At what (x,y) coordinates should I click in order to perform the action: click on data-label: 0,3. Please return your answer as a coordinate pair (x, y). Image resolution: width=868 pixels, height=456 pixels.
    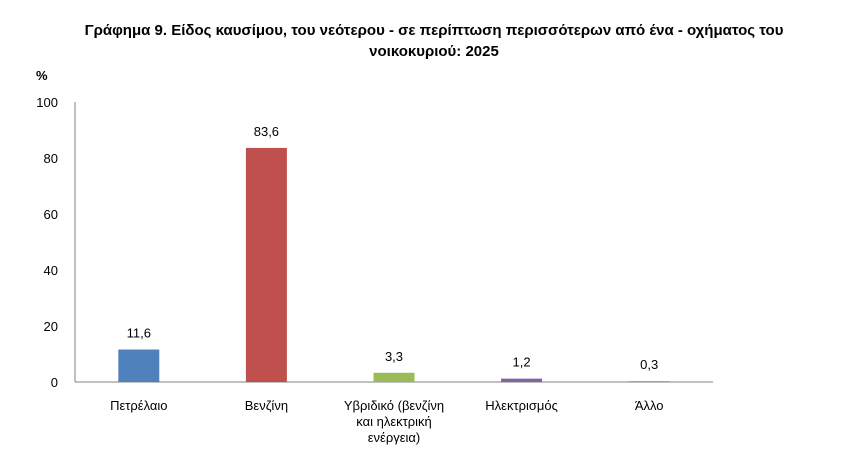
    Looking at the image, I should click on (649, 364).